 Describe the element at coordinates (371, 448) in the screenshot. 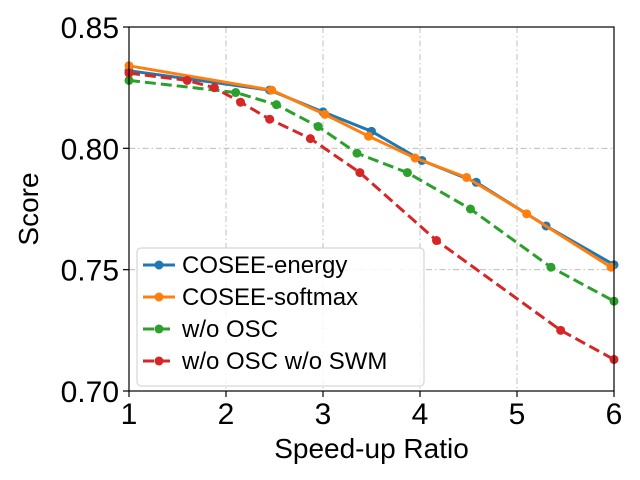

I see `x-axis-title: Speed-up Ratio` at that location.